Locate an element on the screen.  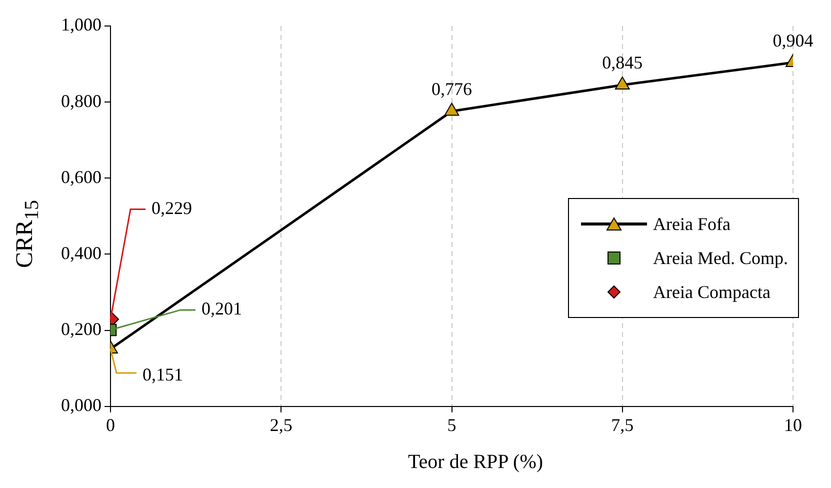
x-tick-label: 7,5 is located at coordinates (622, 424).